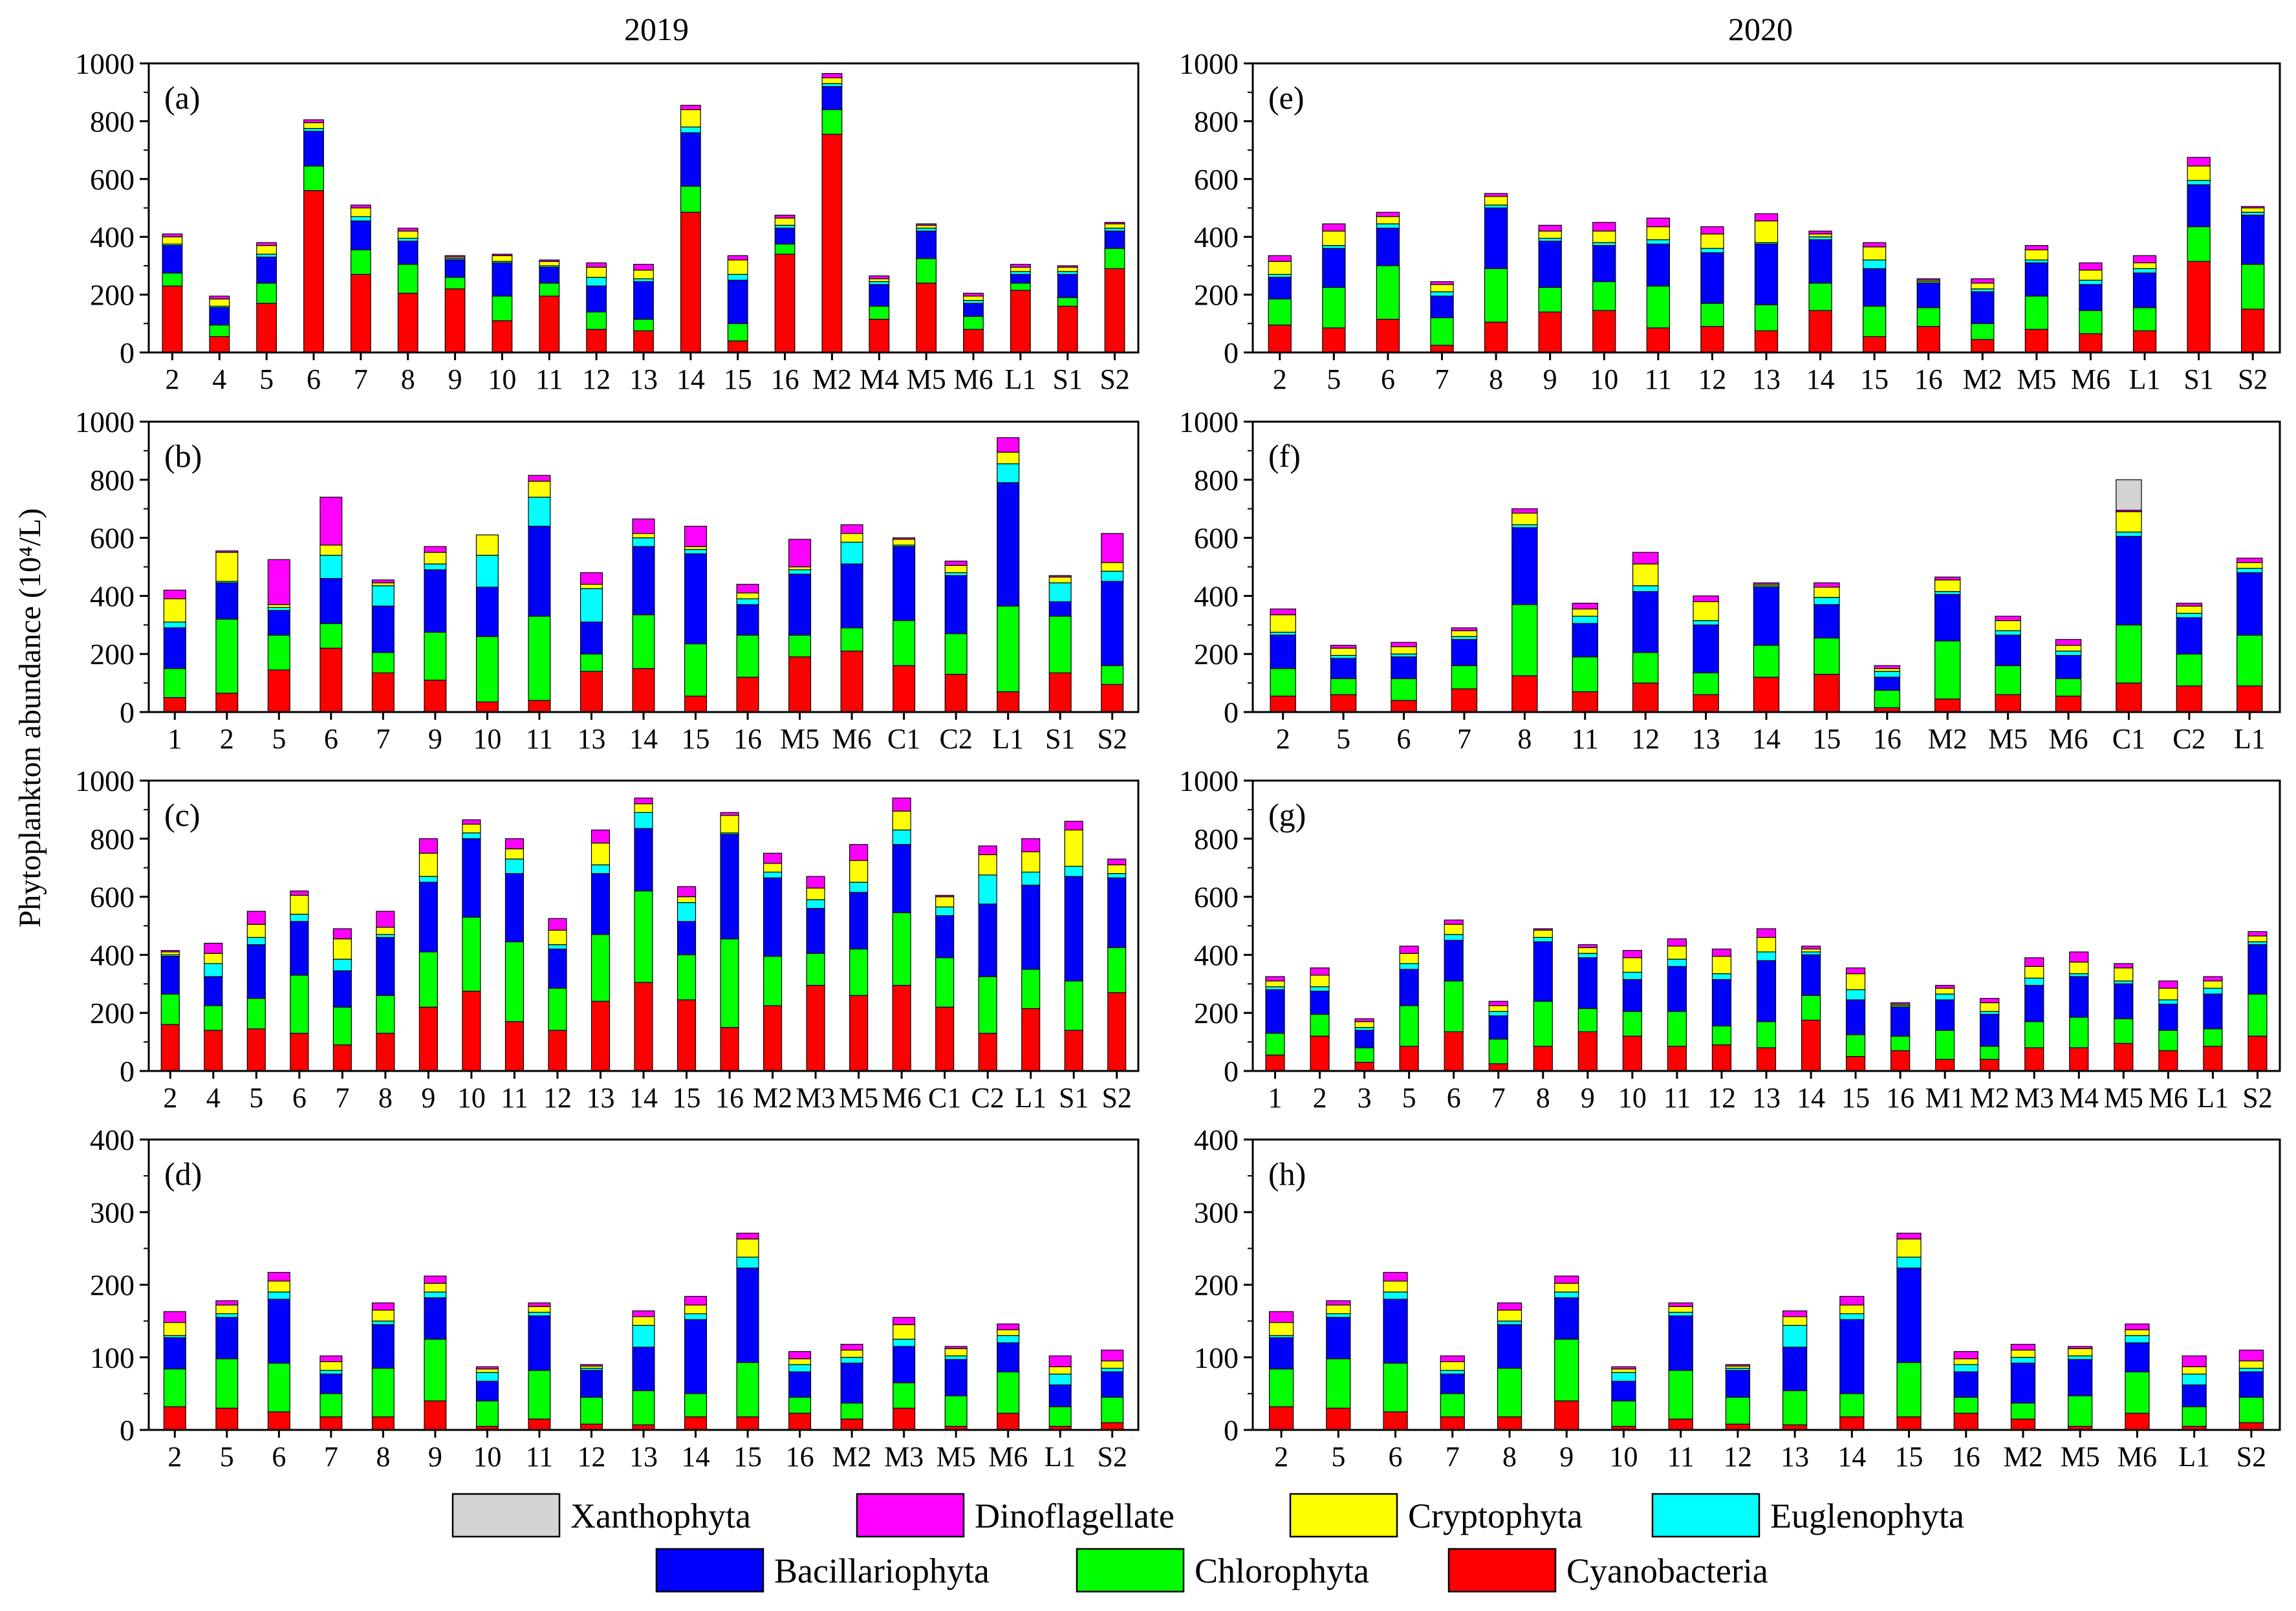 This screenshot has width=2296, height=1611. What do you see at coordinates (1117, 876) in the screenshot?
I see `bar-segment-euglenophyta-s2` at bounding box center [1117, 876].